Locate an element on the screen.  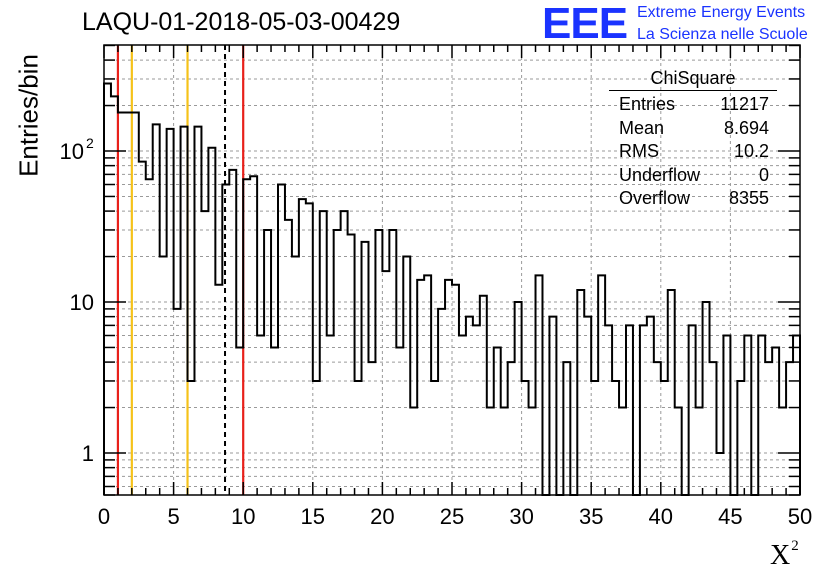
stats-row-underflow: Underflow 0 is located at coordinates (693, 176).